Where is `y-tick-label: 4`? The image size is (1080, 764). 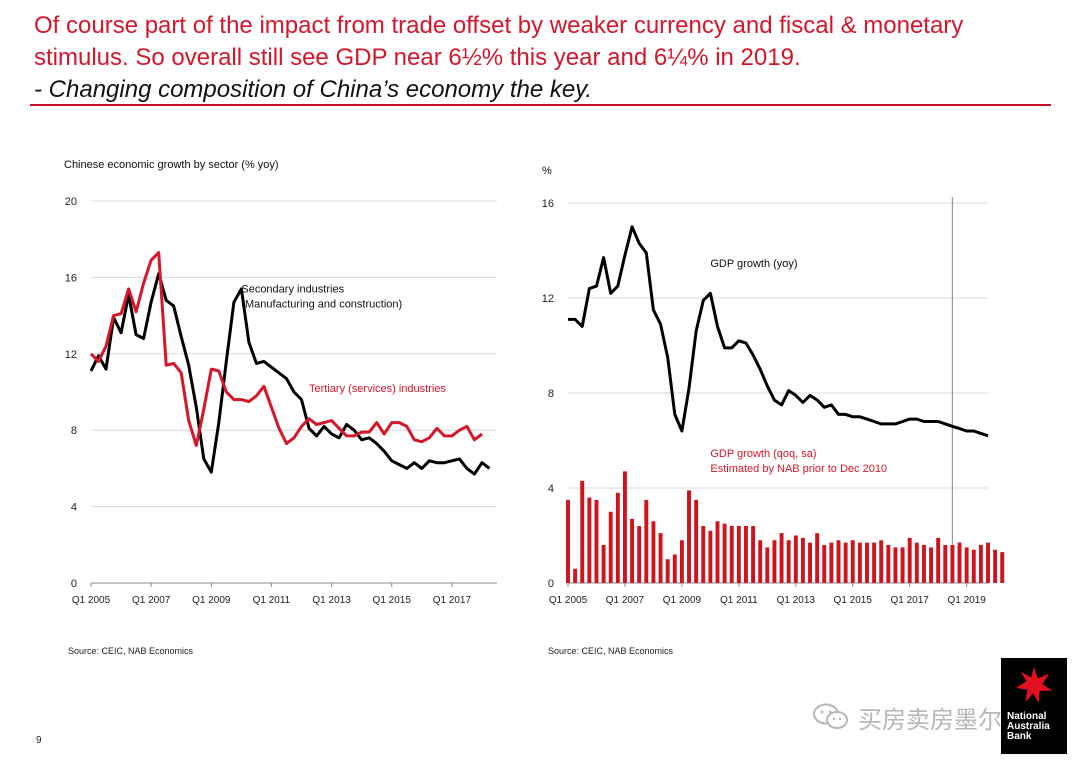 y-tick-label: 4 is located at coordinates (74, 508).